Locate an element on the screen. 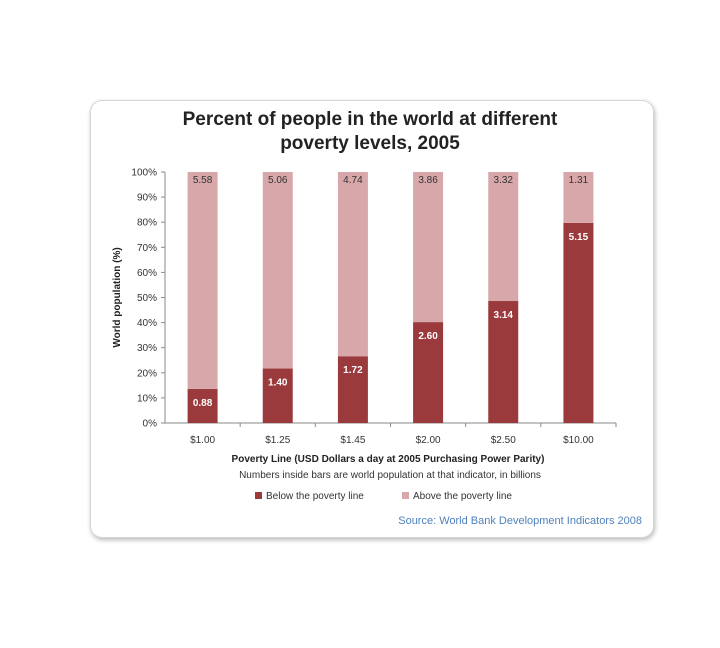 Image resolution: width=720 pixels, height=648 pixels. y-tick-label: 20% is located at coordinates (147, 373).